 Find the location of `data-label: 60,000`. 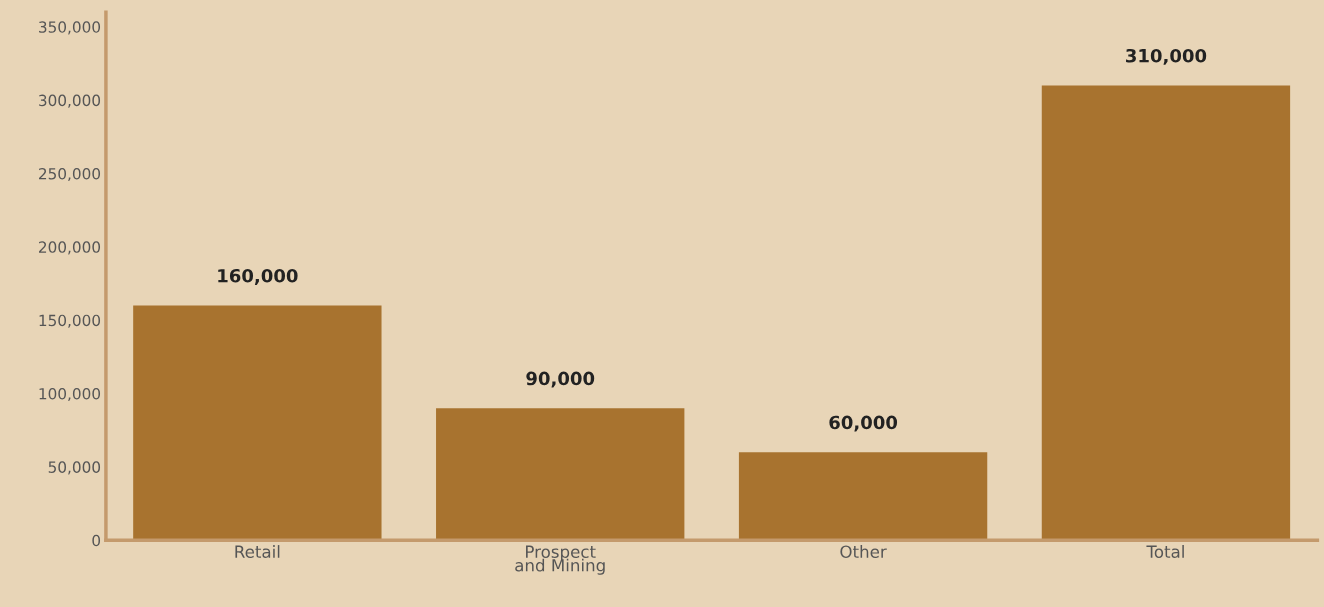

data-label: 60,000 is located at coordinates (863, 423).